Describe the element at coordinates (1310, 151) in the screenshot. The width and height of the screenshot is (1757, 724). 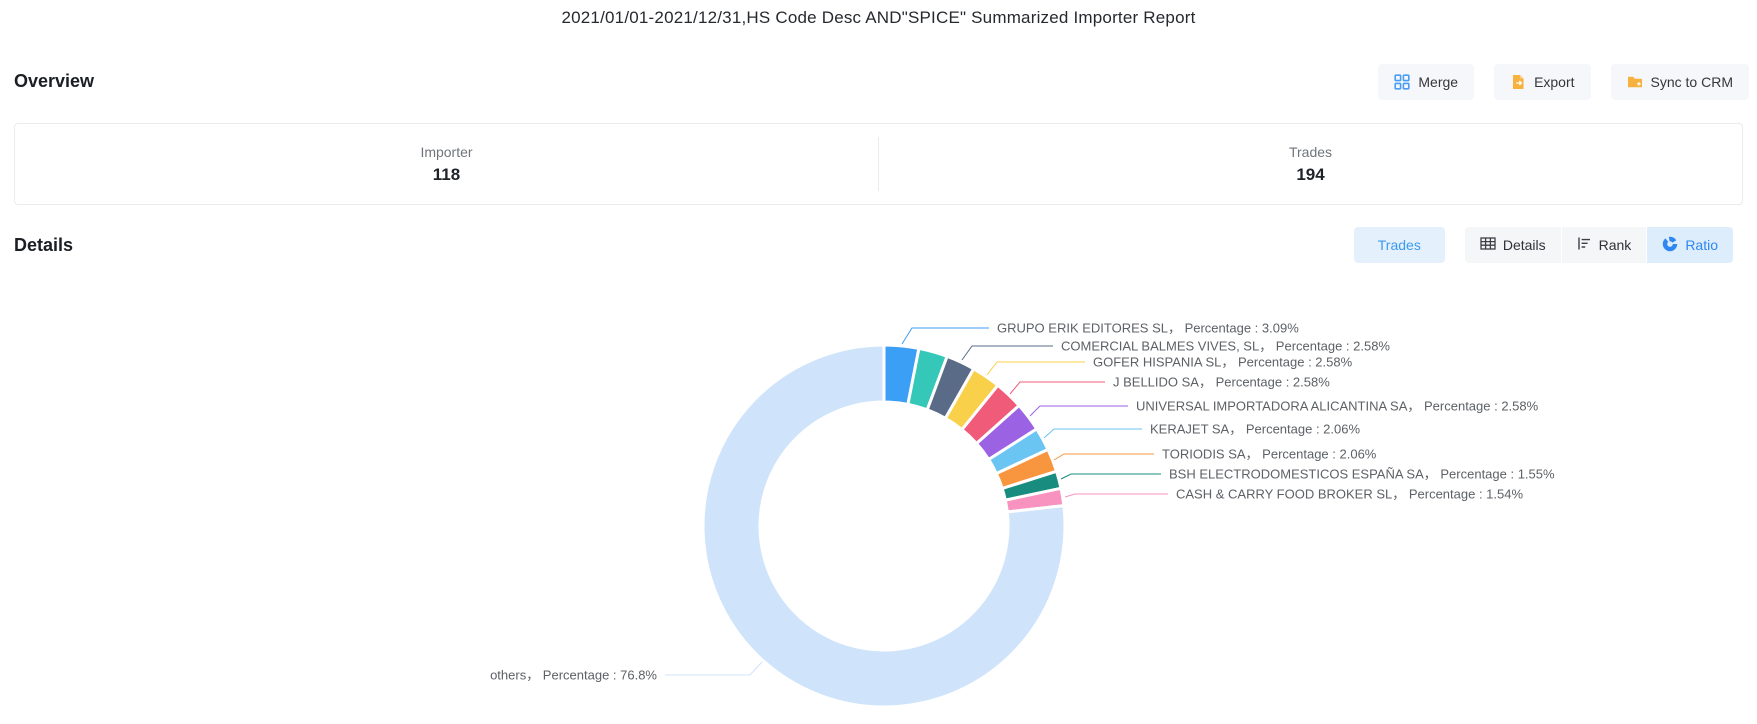
I see `trades-stat-label: Trades` at that location.